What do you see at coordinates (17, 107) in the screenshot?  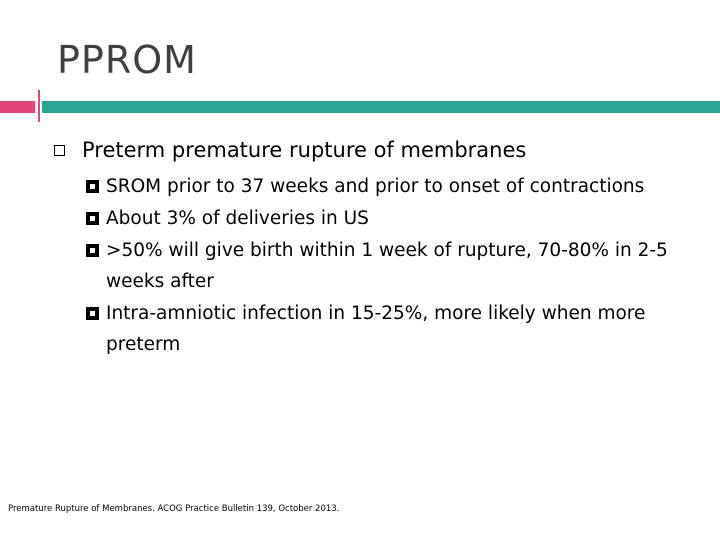 I see `title-rule-accent` at bounding box center [17, 107].